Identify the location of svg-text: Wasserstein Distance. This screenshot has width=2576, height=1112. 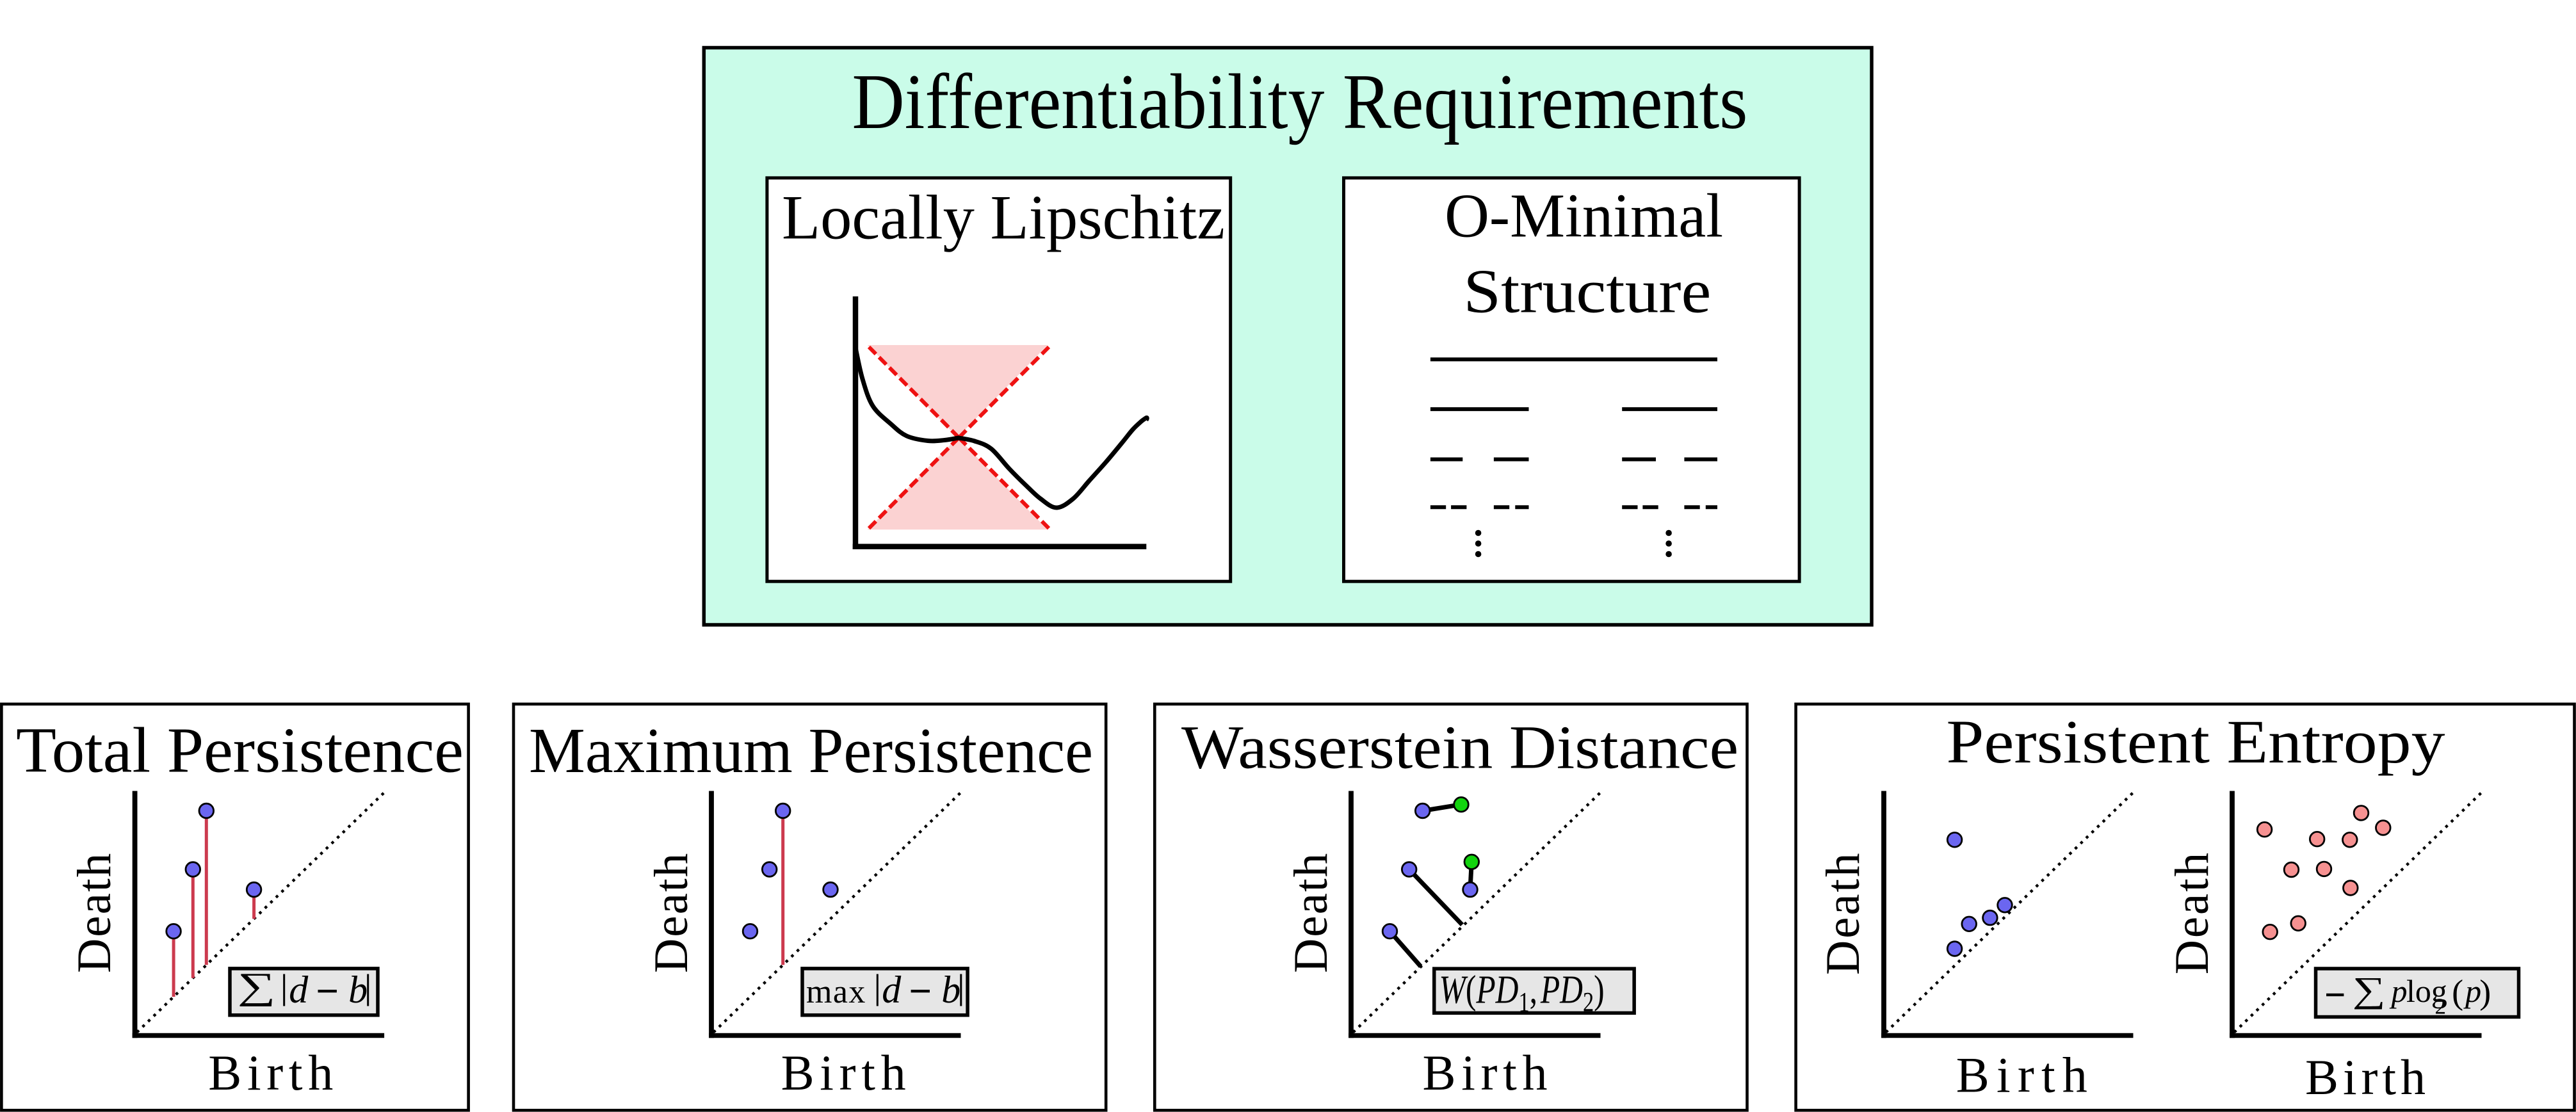
(1459, 747).